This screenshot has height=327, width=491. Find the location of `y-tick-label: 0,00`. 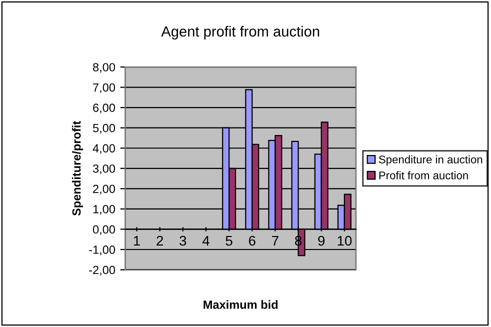

y-tick-label: 0,00 is located at coordinates (104, 230).